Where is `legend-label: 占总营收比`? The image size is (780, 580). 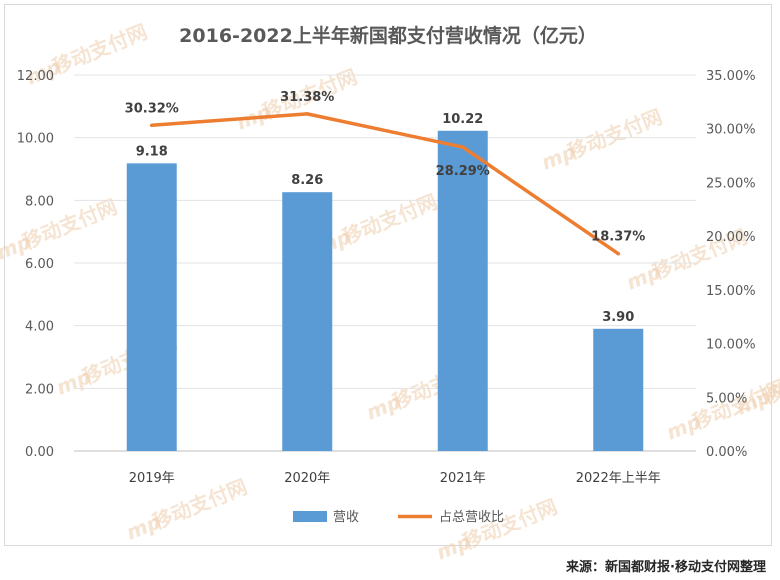 legend-label: 占总营收比 is located at coordinates (471, 517).